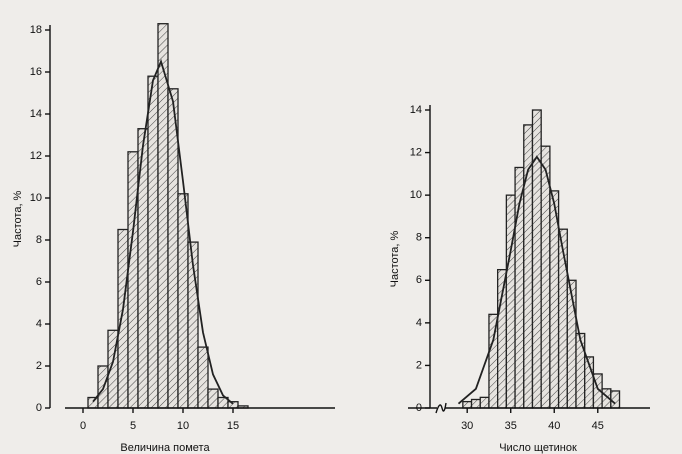 This screenshot has height=454, width=682. Describe the element at coordinates (36, 30) in the screenshot. I see `y-tick-label: 18` at that location.